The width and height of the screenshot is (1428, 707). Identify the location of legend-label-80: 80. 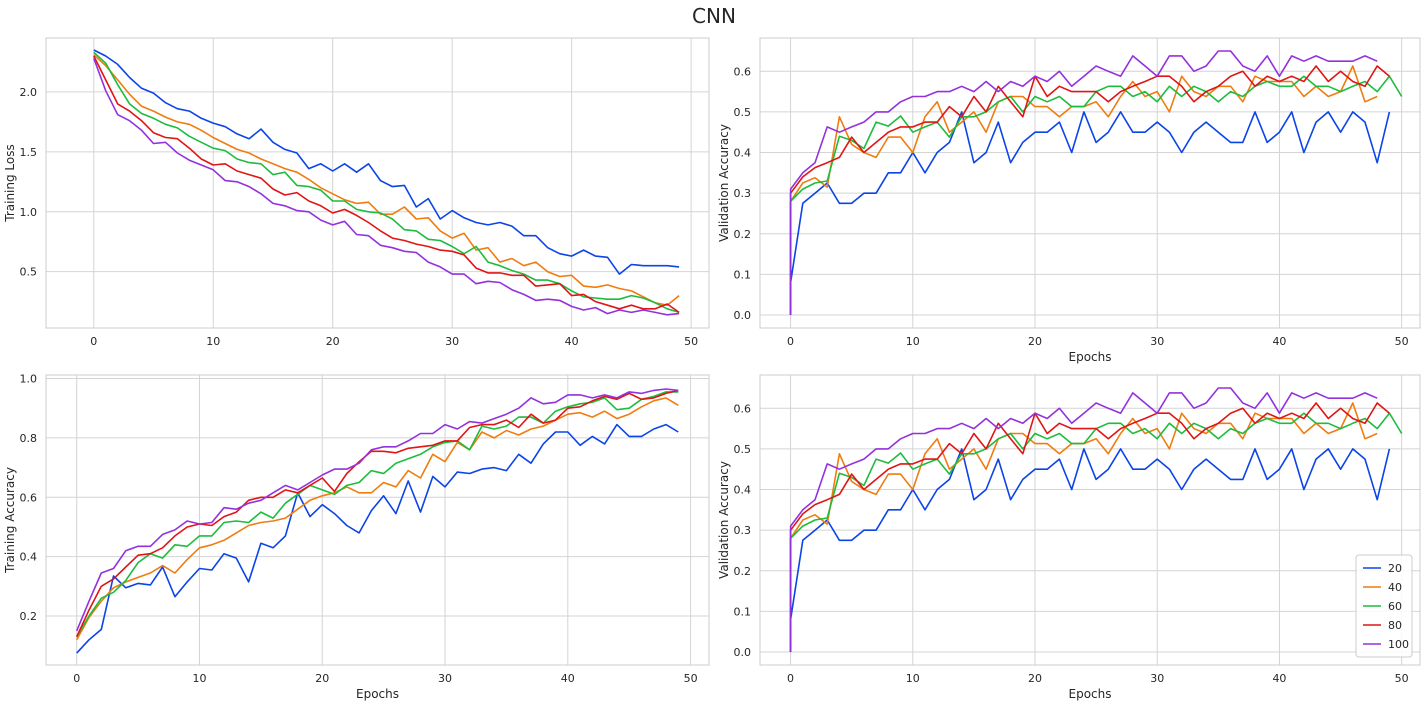
(1395, 625).